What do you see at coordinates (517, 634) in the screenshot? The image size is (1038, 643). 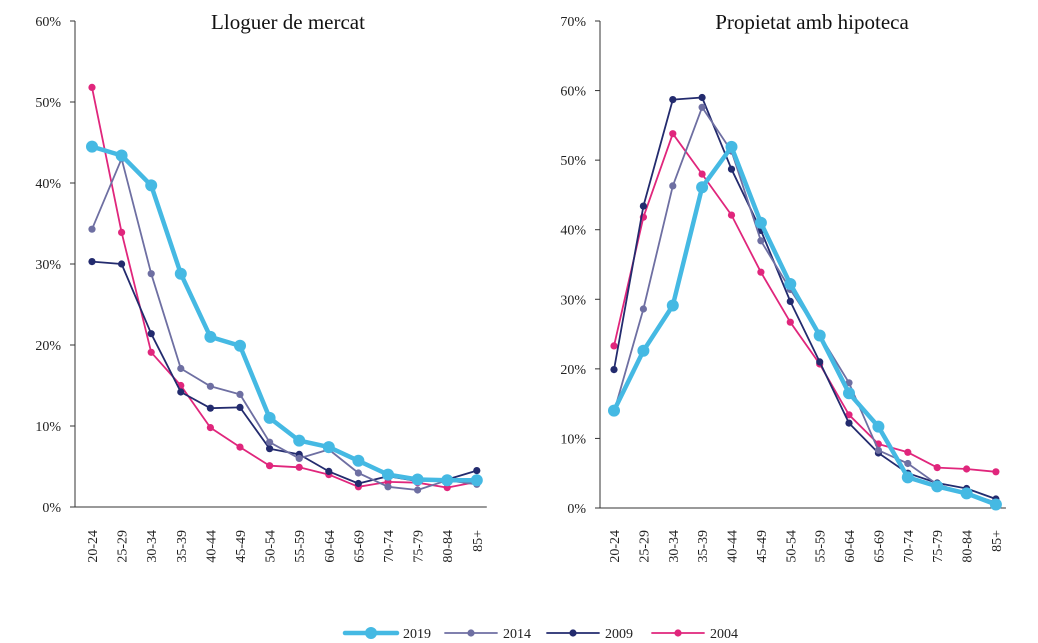 I see `legend-label: 2014` at bounding box center [517, 634].